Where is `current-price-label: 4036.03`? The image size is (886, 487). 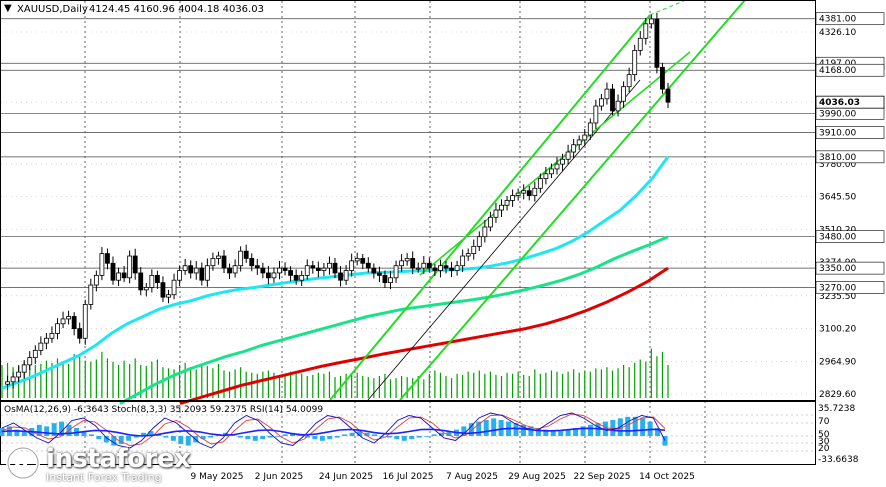
current-price-label: 4036.03 is located at coordinates (839, 103).